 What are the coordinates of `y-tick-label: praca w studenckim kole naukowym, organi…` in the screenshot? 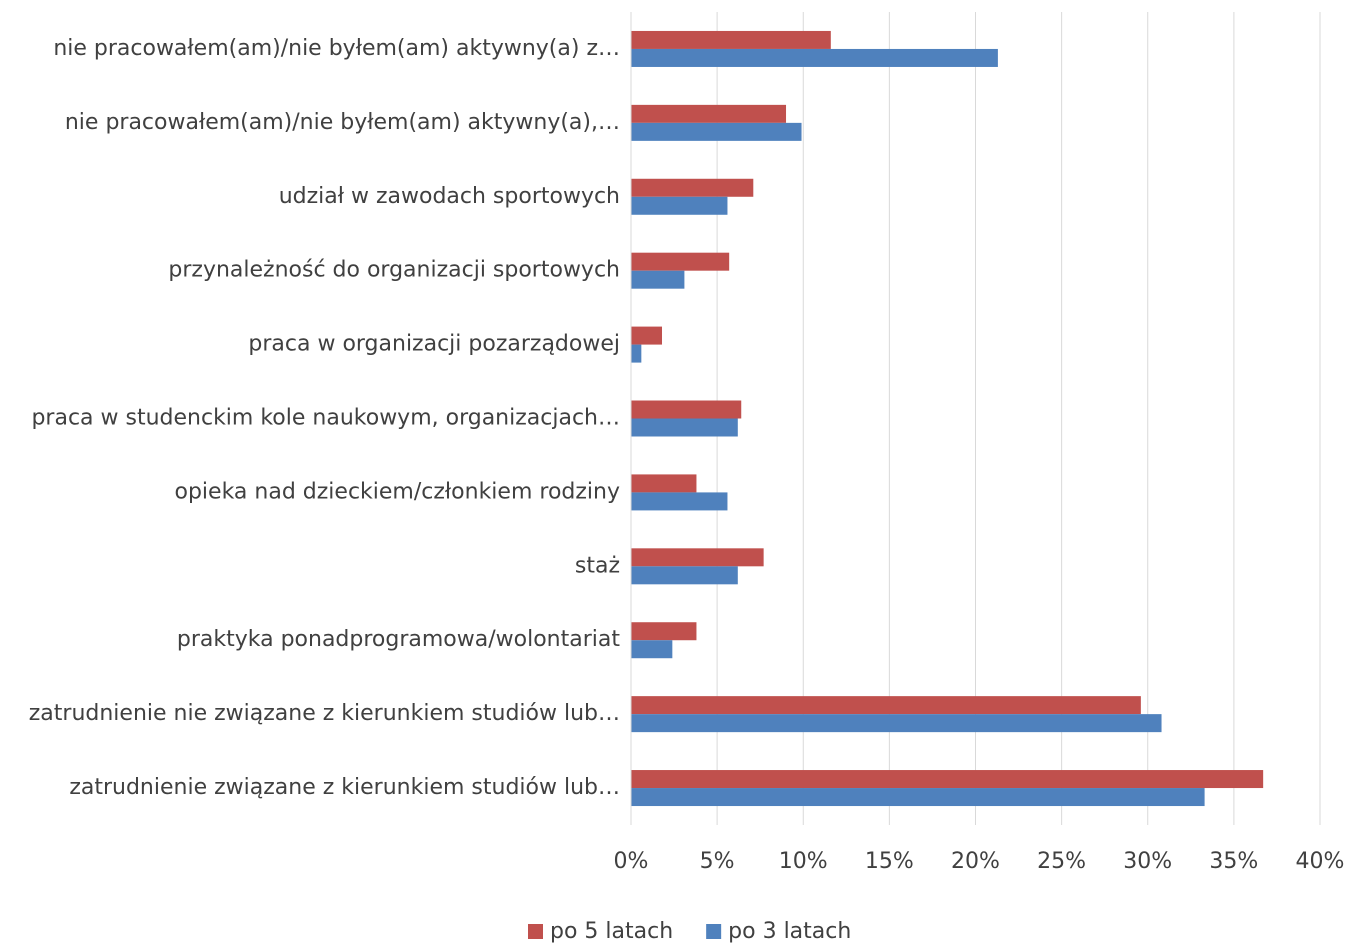 It's located at (325, 418).